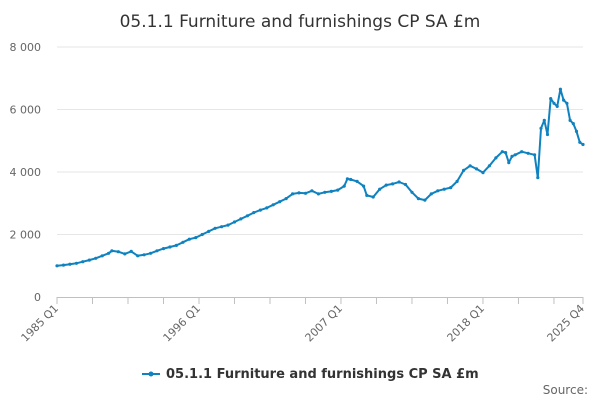  Describe the element at coordinates (26, 110) in the screenshot. I see `y-tick-label: 6 000` at that location.